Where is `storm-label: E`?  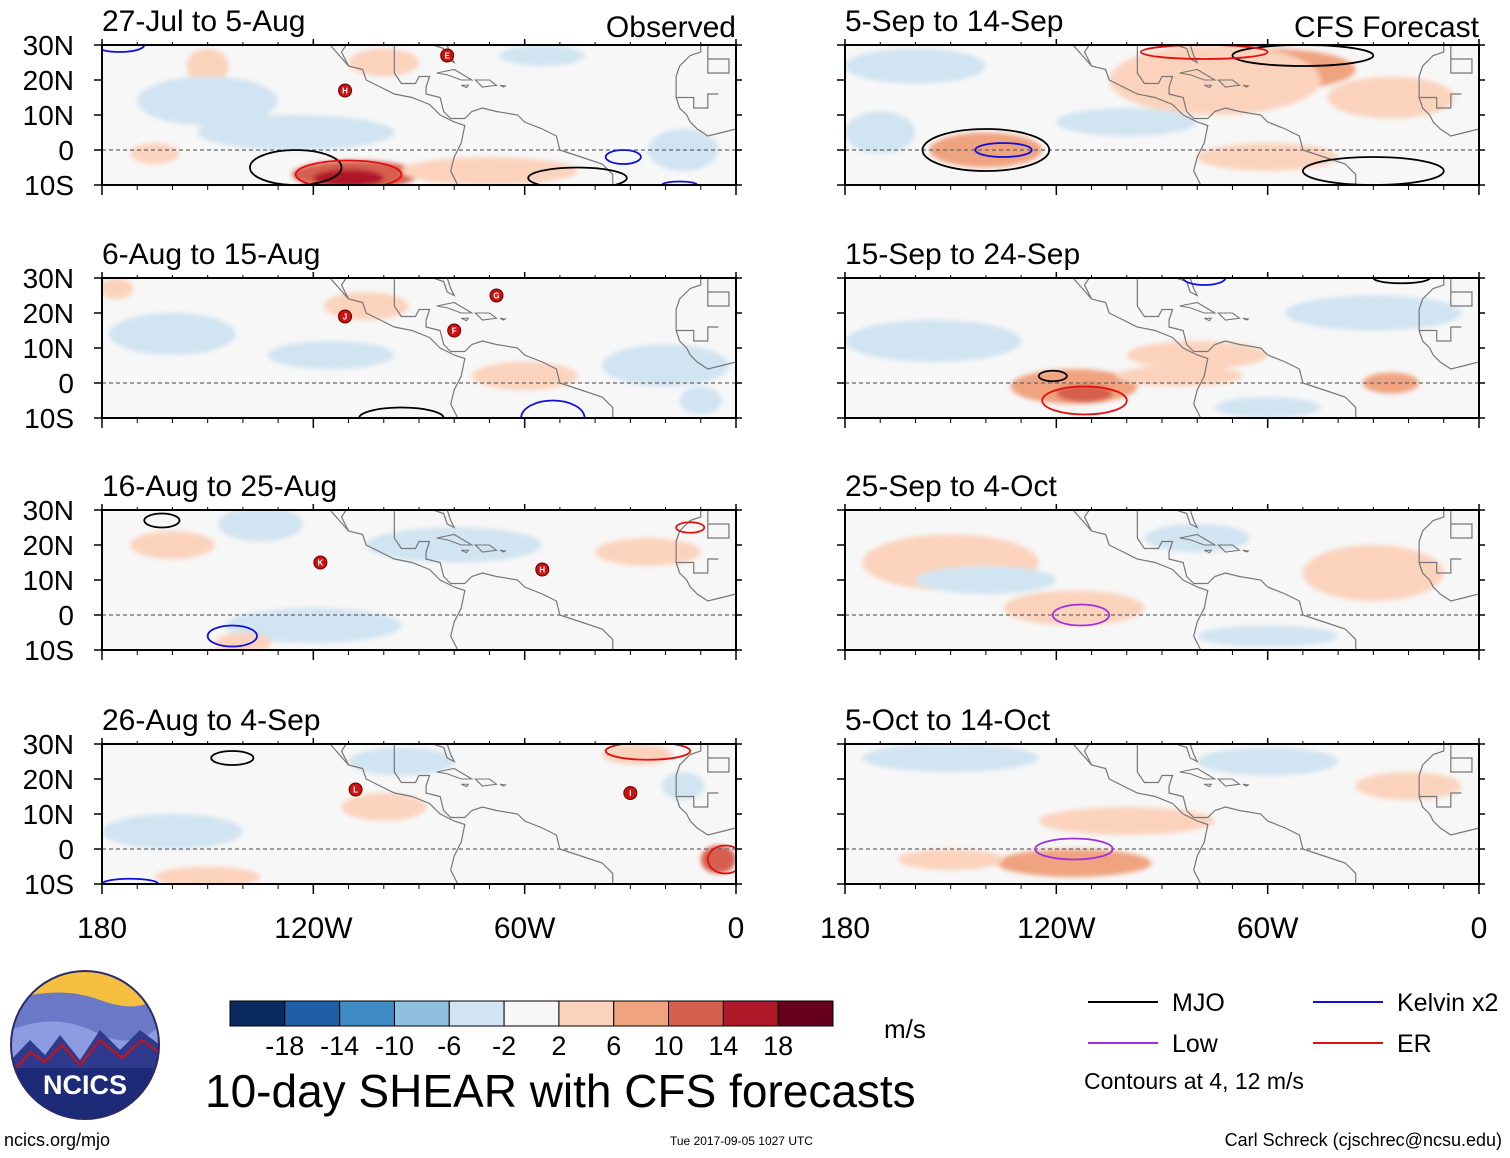 storm-label: E is located at coordinates (448, 56).